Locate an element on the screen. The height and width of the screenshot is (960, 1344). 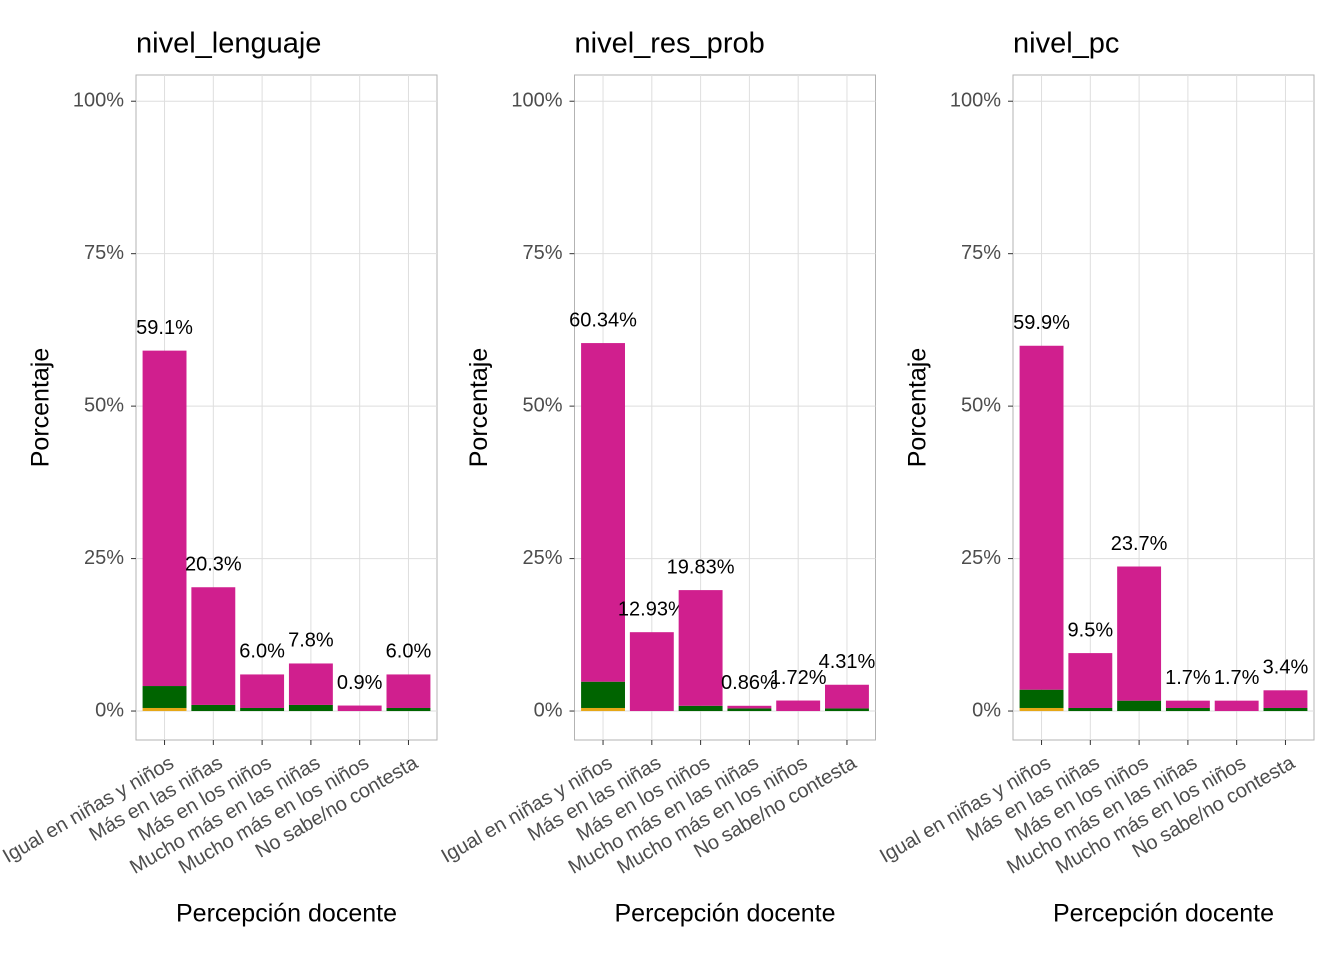
data-label: 20.3% is located at coordinates (213, 565).